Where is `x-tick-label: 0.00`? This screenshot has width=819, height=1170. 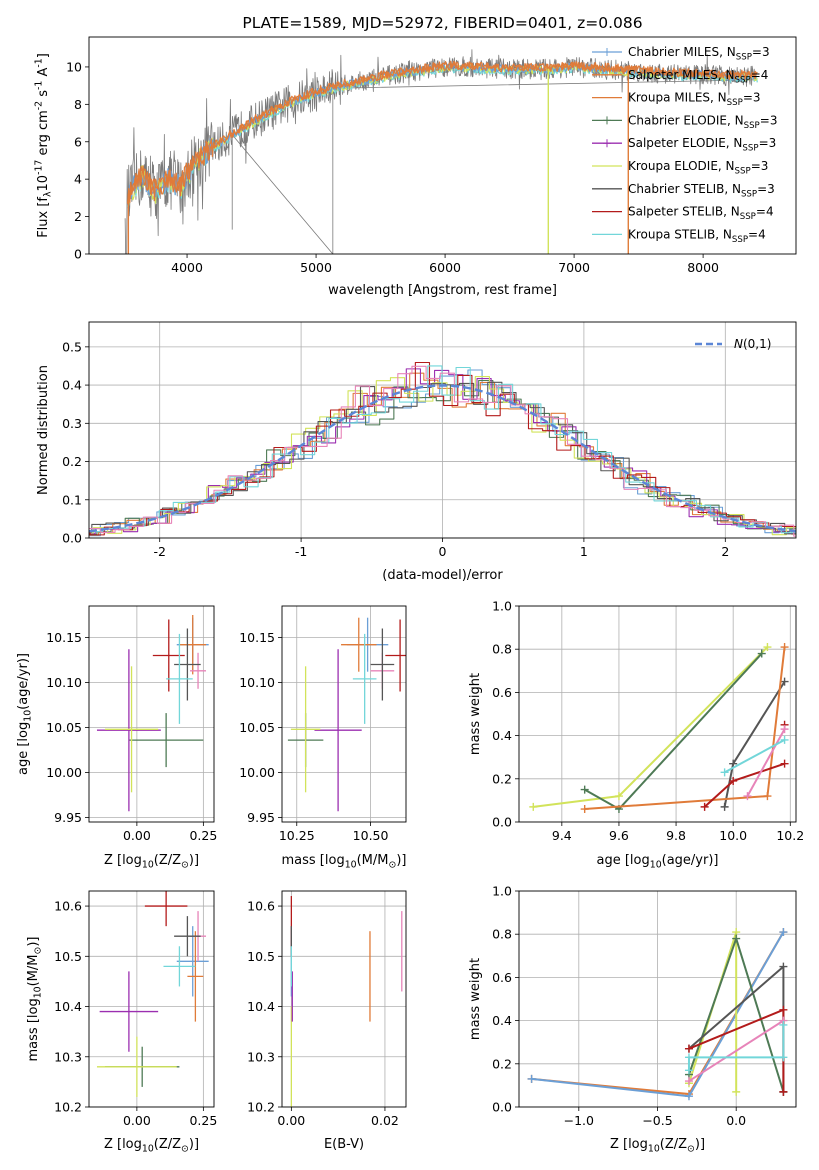
x-tick-label: 0.00 is located at coordinates (137, 1120).